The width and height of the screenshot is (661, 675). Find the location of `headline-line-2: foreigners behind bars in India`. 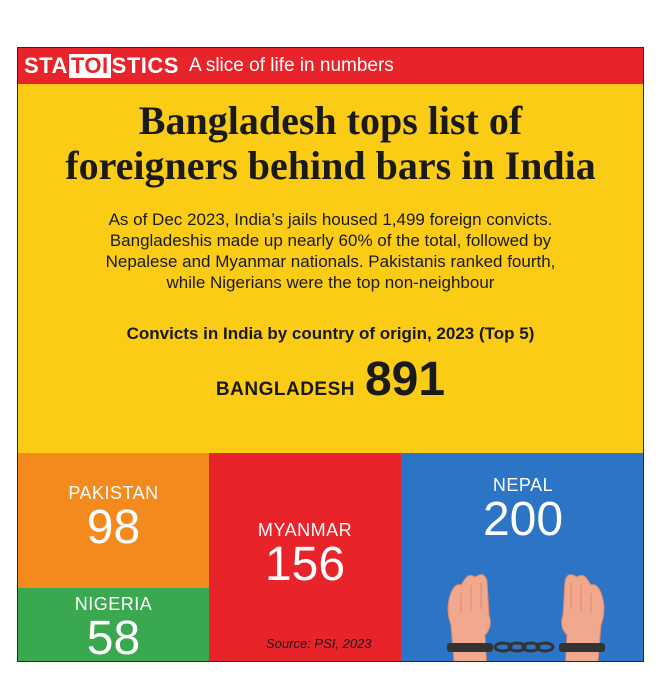

headline-line-2: foreigners behind bars in India is located at coordinates (330, 165).